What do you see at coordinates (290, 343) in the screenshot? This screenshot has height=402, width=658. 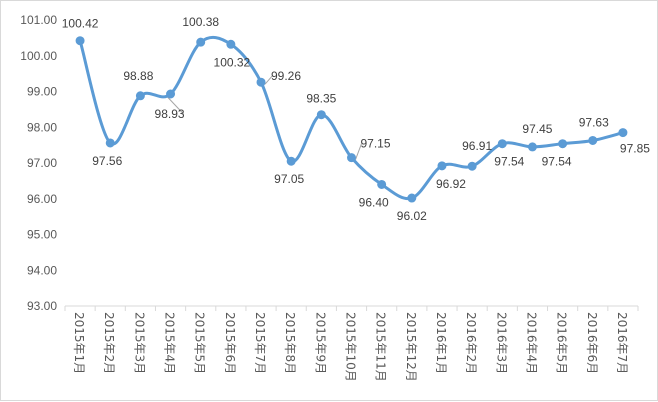 I see `x-tick-label: 2015年8月` at bounding box center [290, 343].